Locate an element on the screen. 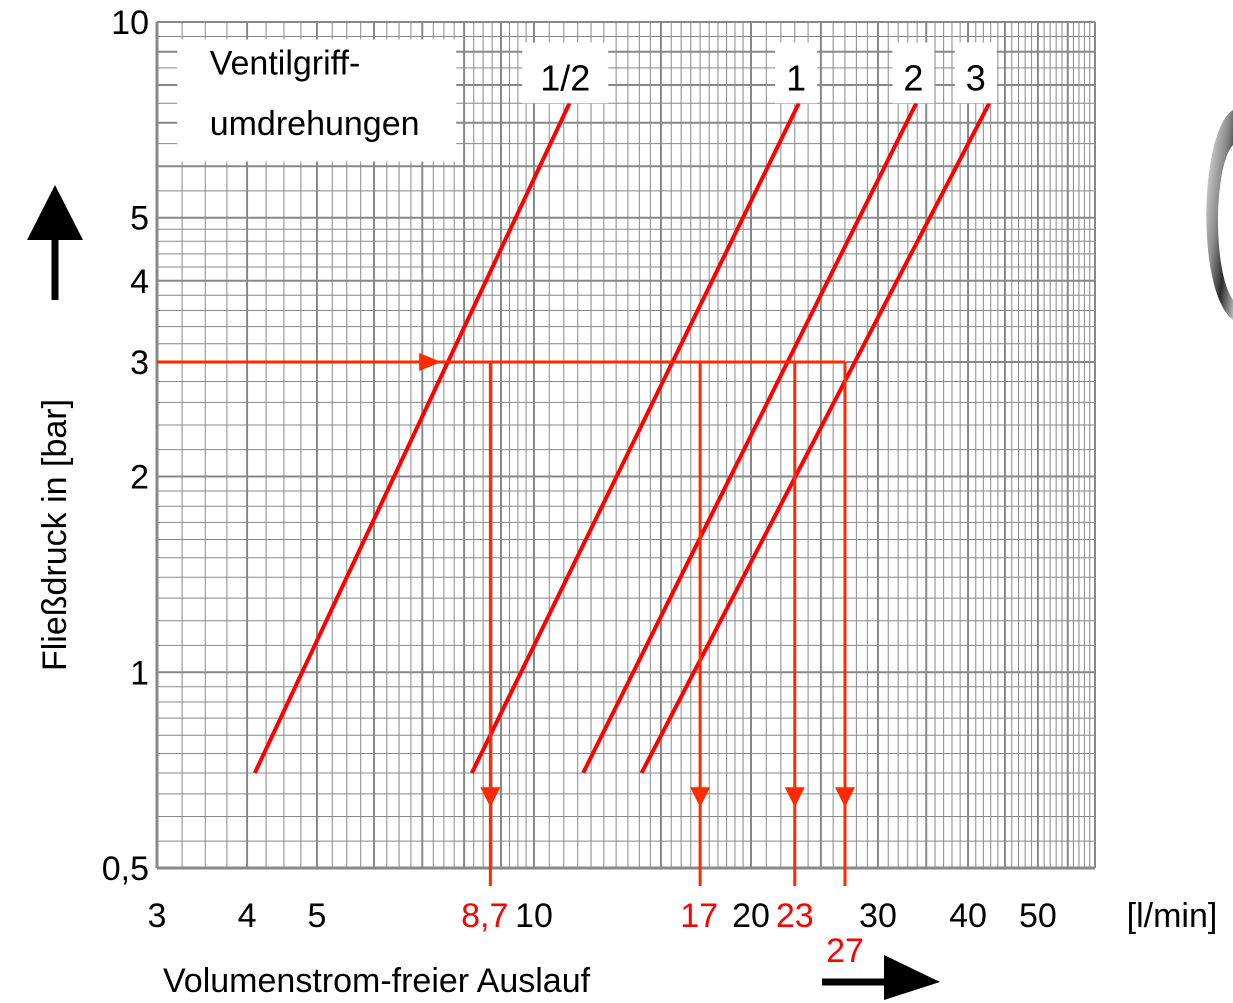 Image resolution: width=1233 pixels, height=1003 pixels. x-tick-label: 50 is located at coordinates (1038, 916).